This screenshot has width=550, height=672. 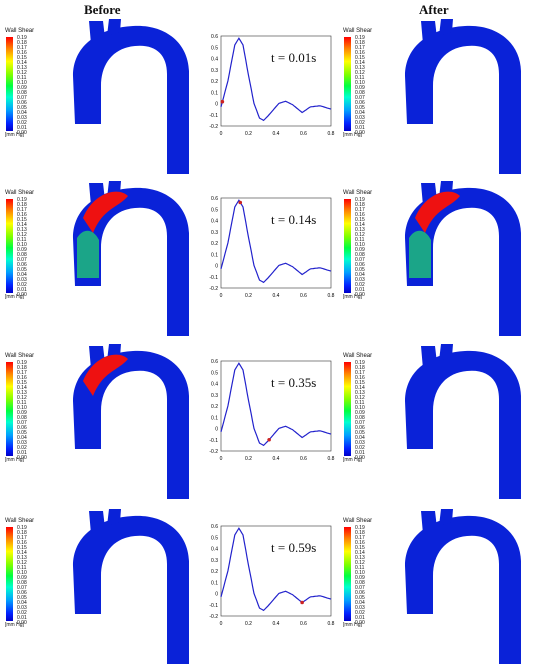 I want to click on legend-tick: 0.02, so click(x=360, y=285).